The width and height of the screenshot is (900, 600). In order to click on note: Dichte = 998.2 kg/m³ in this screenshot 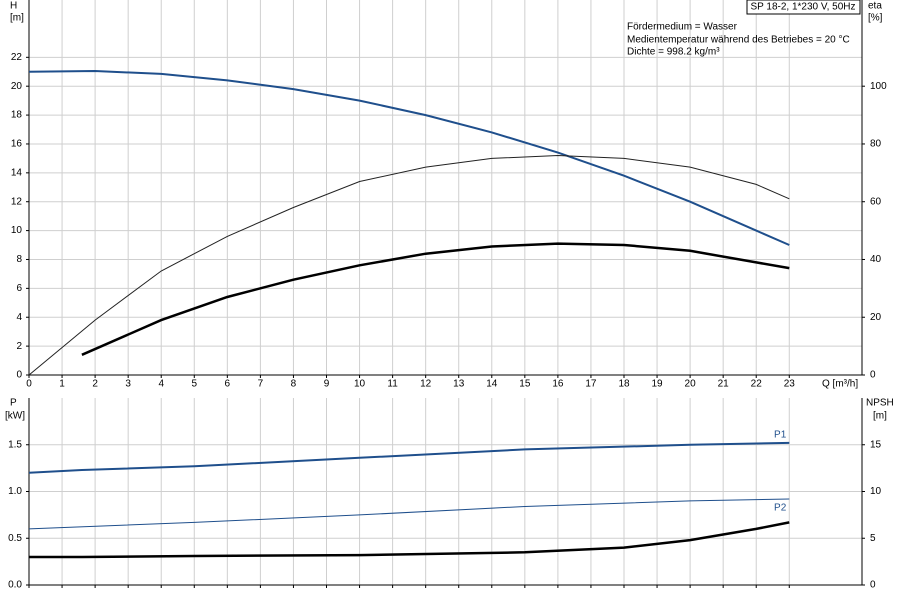, I will do `click(673, 52)`.